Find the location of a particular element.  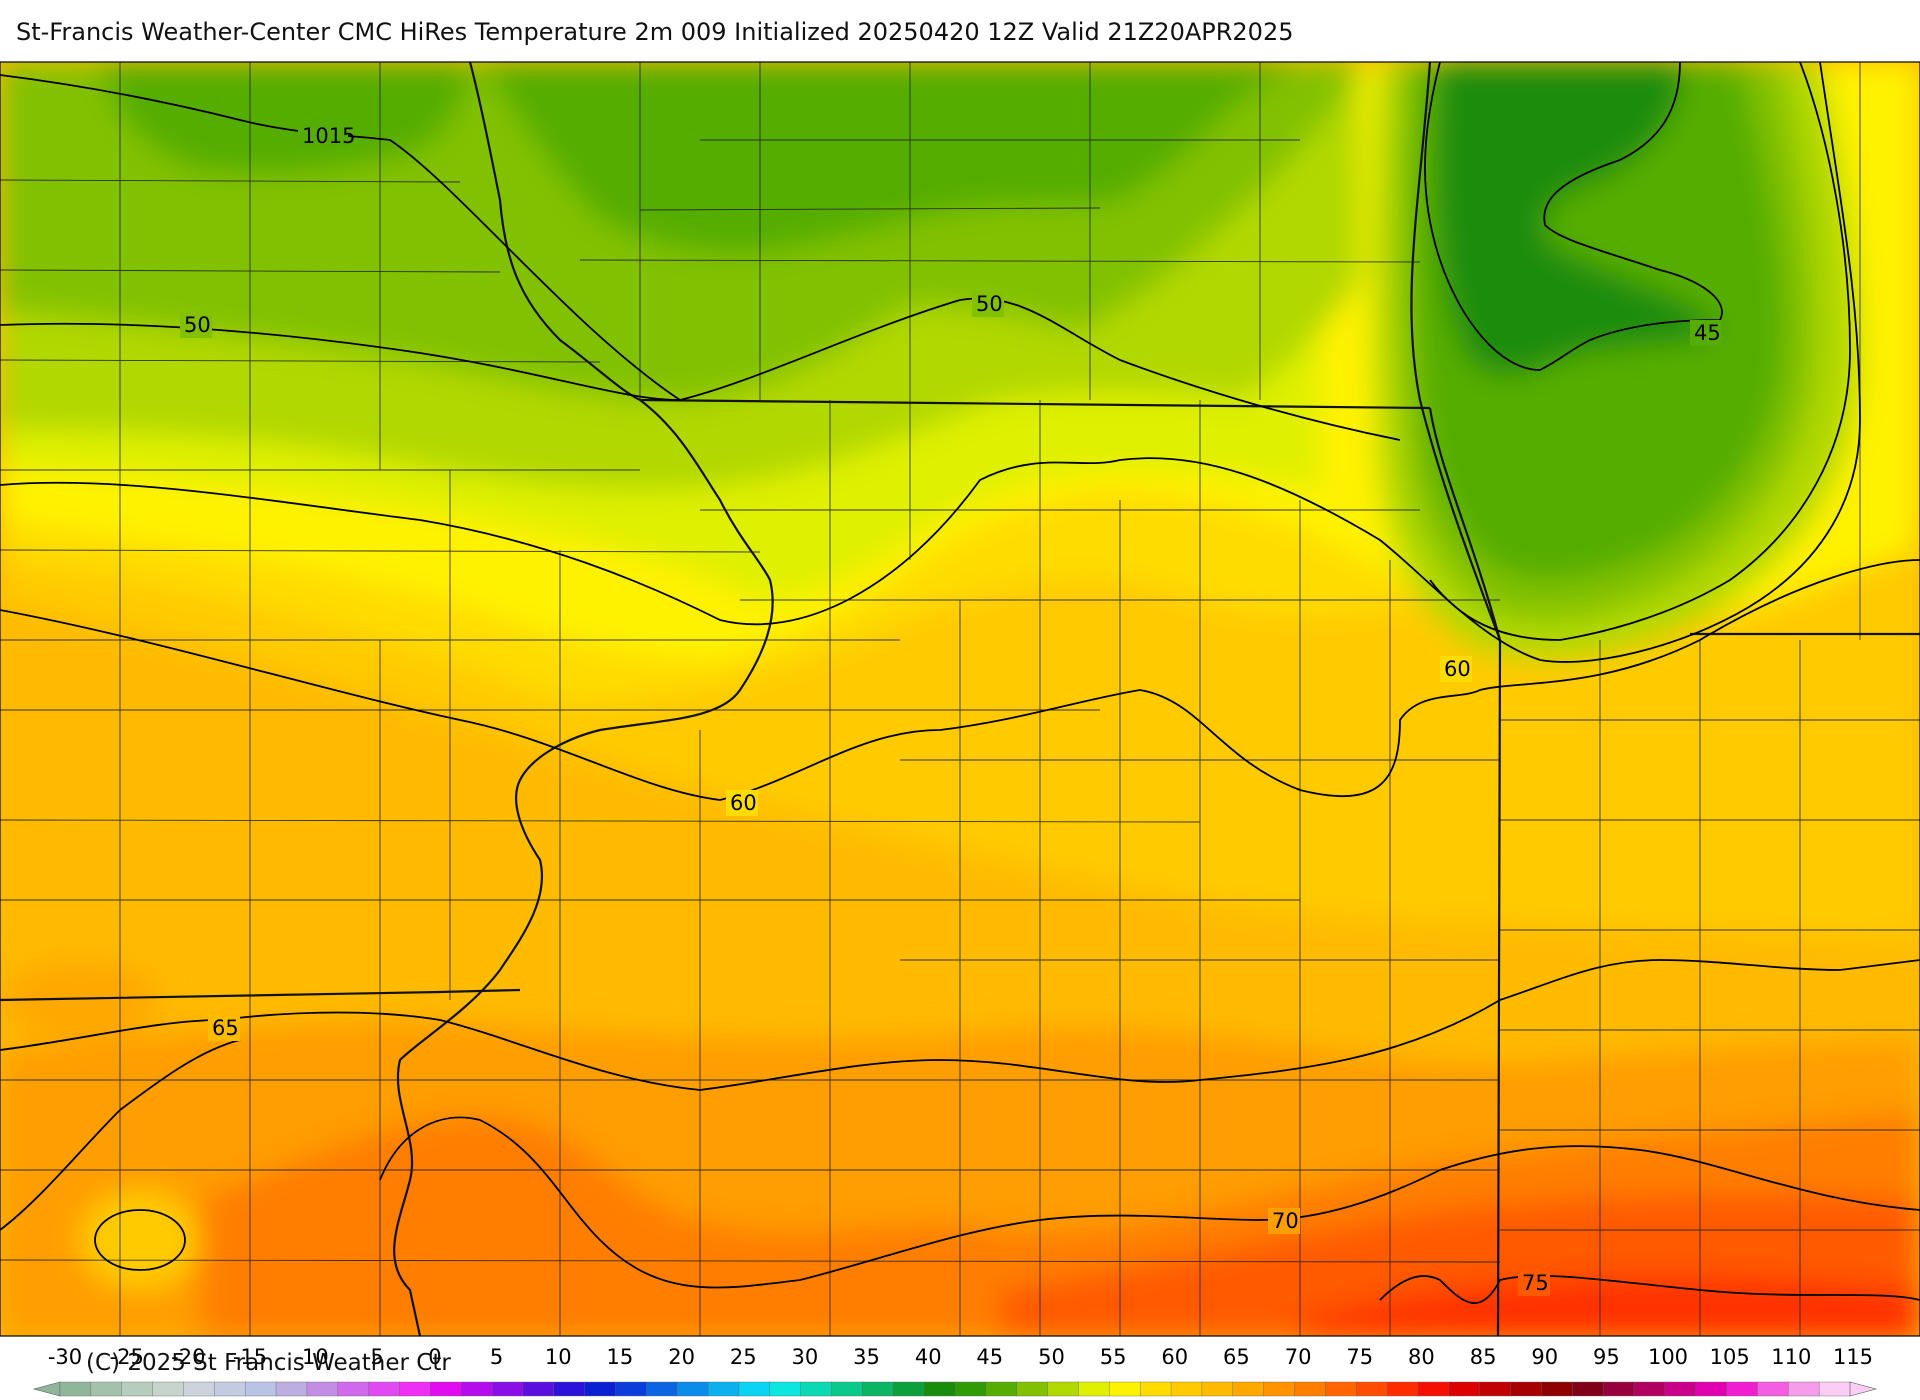

contour-label-1015: 1015 is located at coordinates (328, 136).